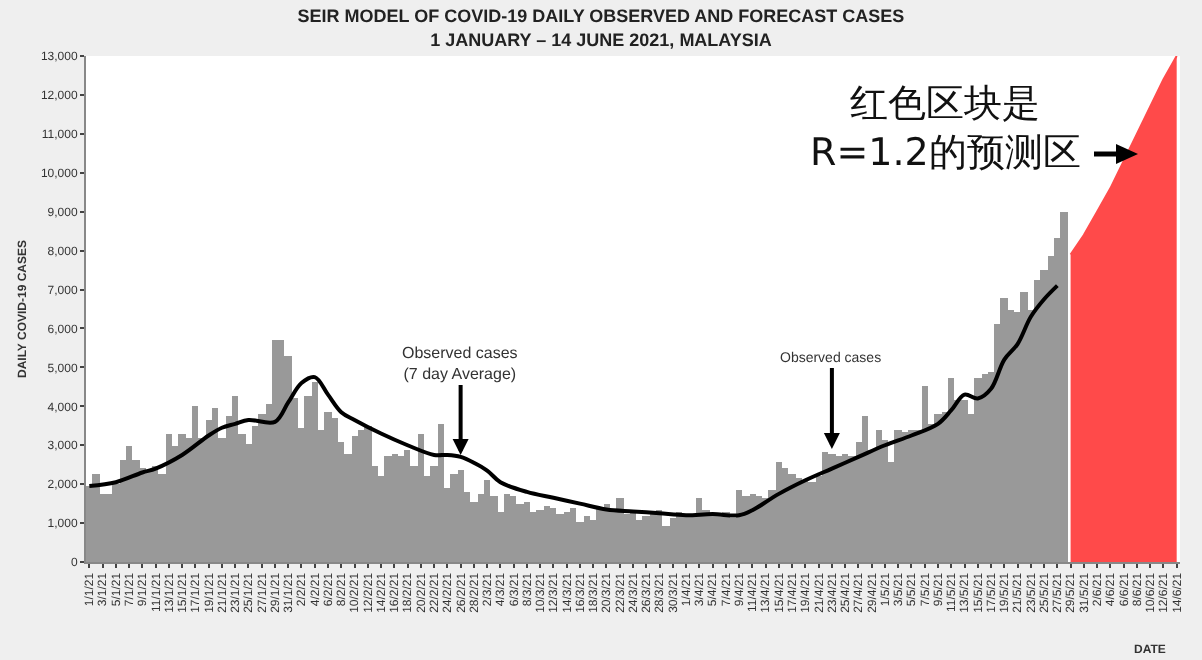 This screenshot has height=660, width=1202. I want to click on annotation: 红色区块是 R=1.2的预测区, so click(945, 129).